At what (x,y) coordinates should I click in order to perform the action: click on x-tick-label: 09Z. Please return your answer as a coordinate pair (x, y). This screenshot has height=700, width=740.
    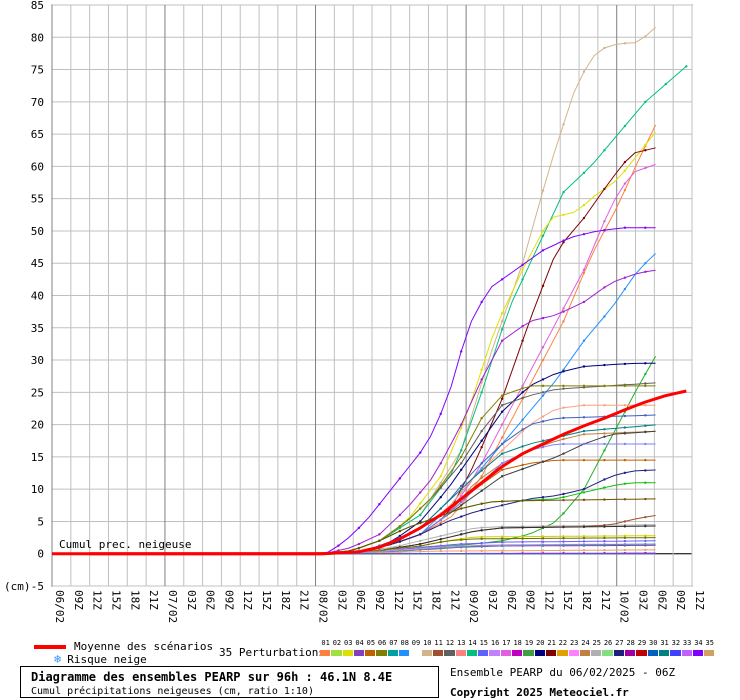
    Looking at the image, I should click on (78, 600).